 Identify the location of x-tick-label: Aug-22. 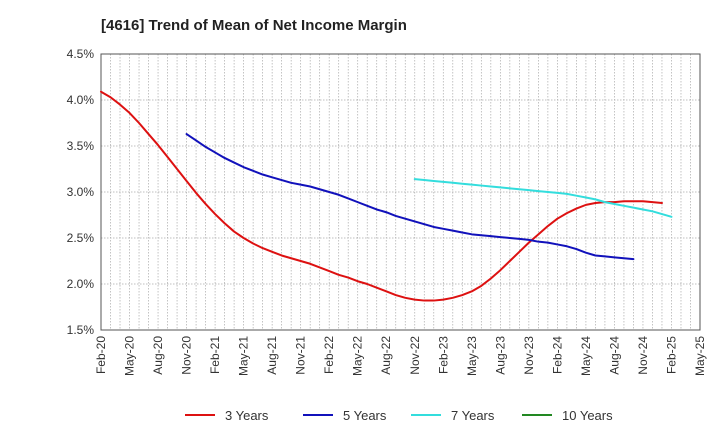
(386, 355).